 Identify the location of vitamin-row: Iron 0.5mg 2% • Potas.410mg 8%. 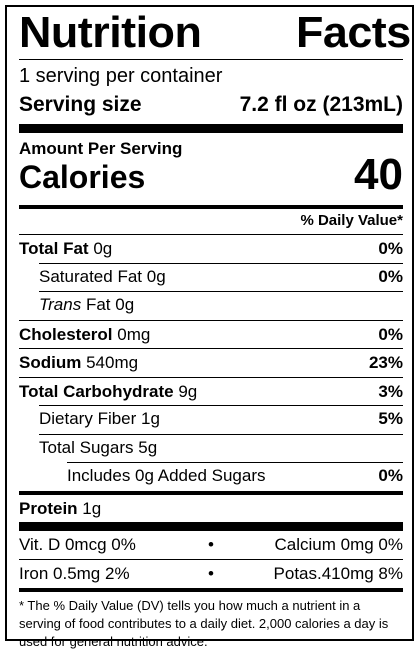
(211, 574).